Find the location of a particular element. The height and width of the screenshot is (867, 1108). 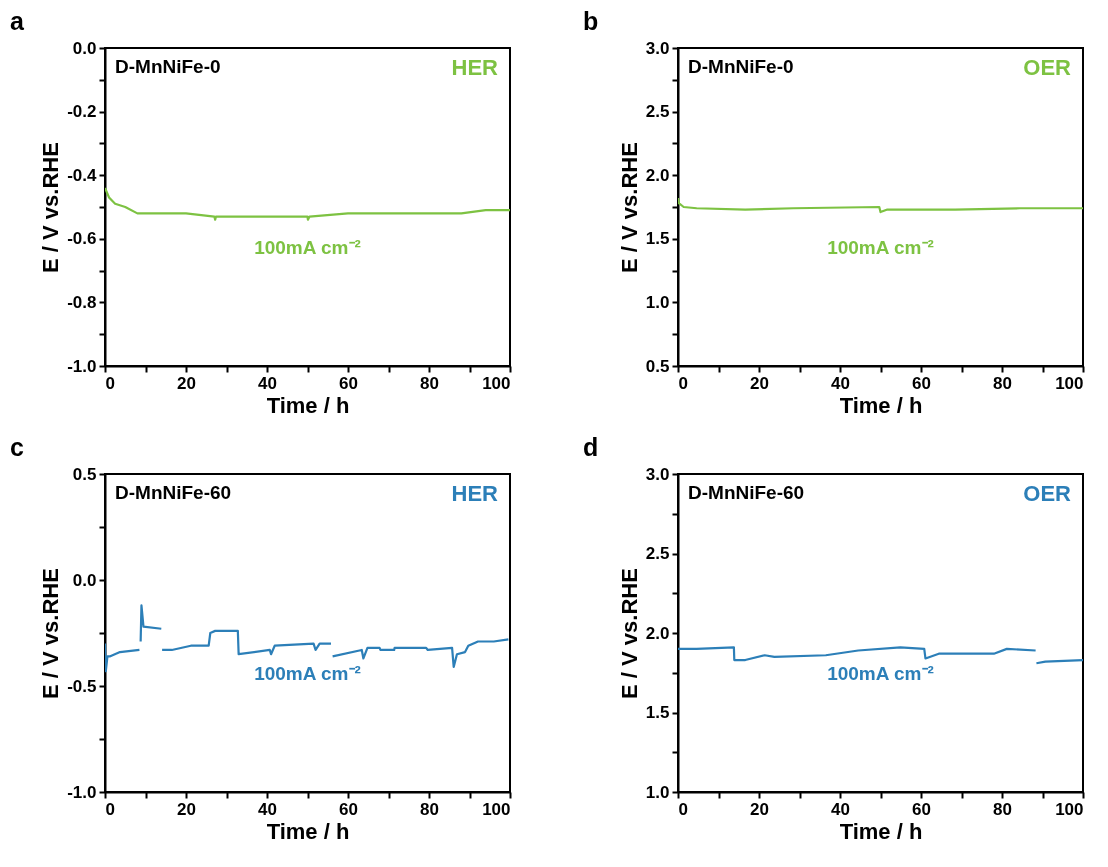

y-tick-label: -0.6 is located at coordinates (82, 239).